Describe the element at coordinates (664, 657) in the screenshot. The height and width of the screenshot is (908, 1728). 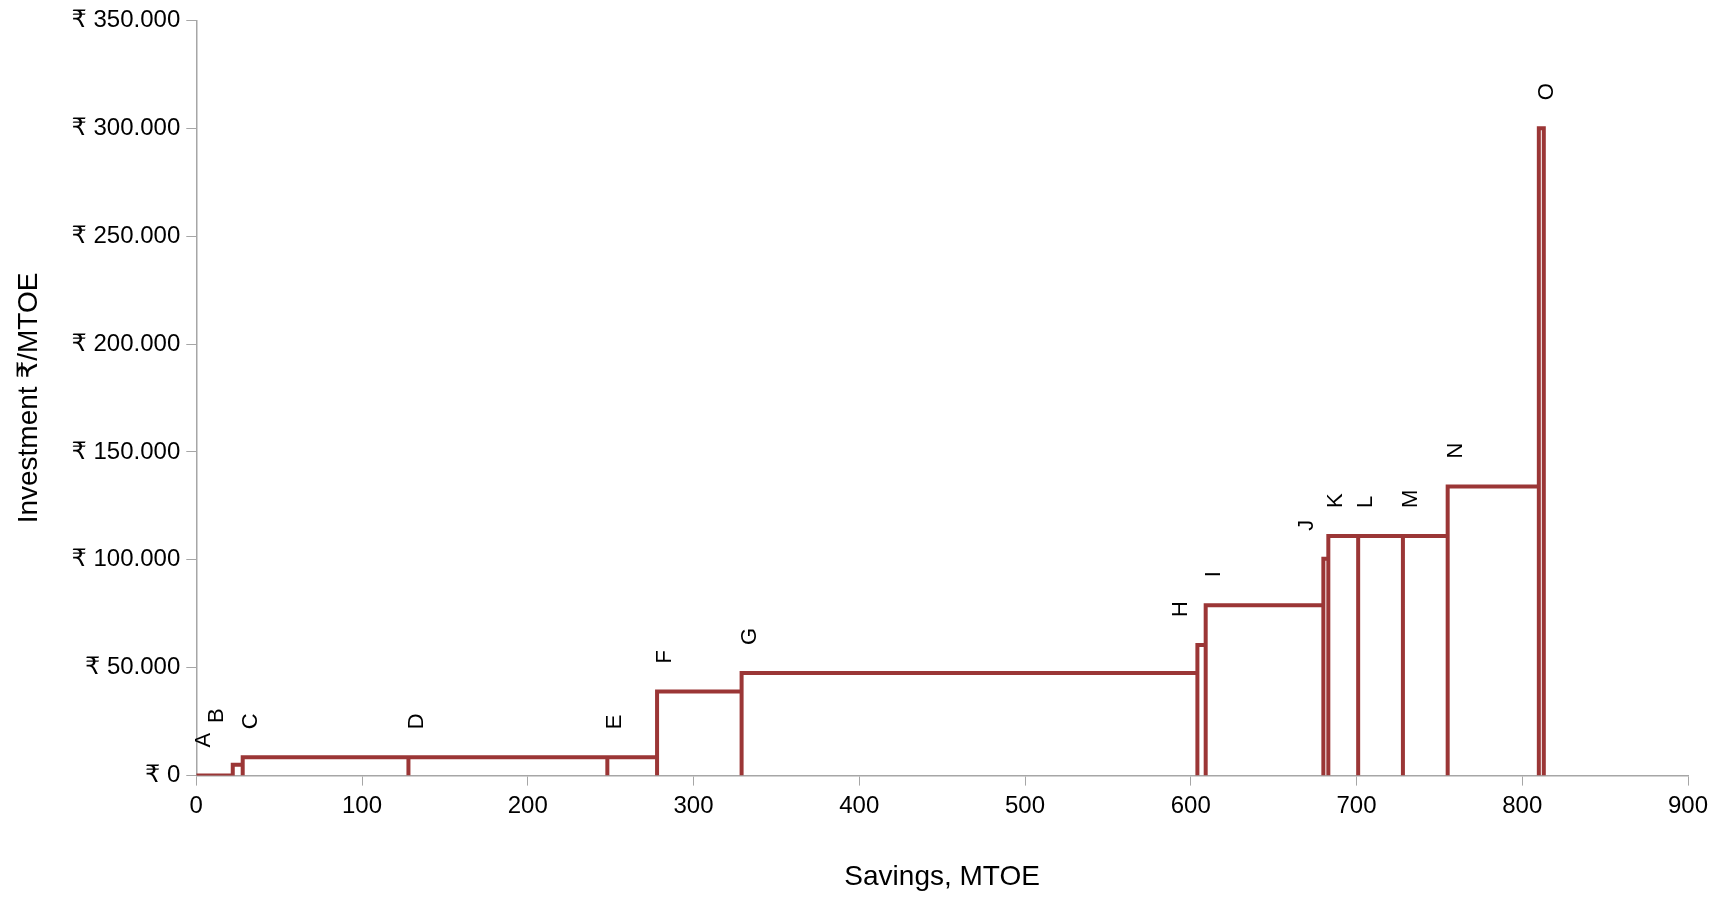
I see `annotation: F` at that location.